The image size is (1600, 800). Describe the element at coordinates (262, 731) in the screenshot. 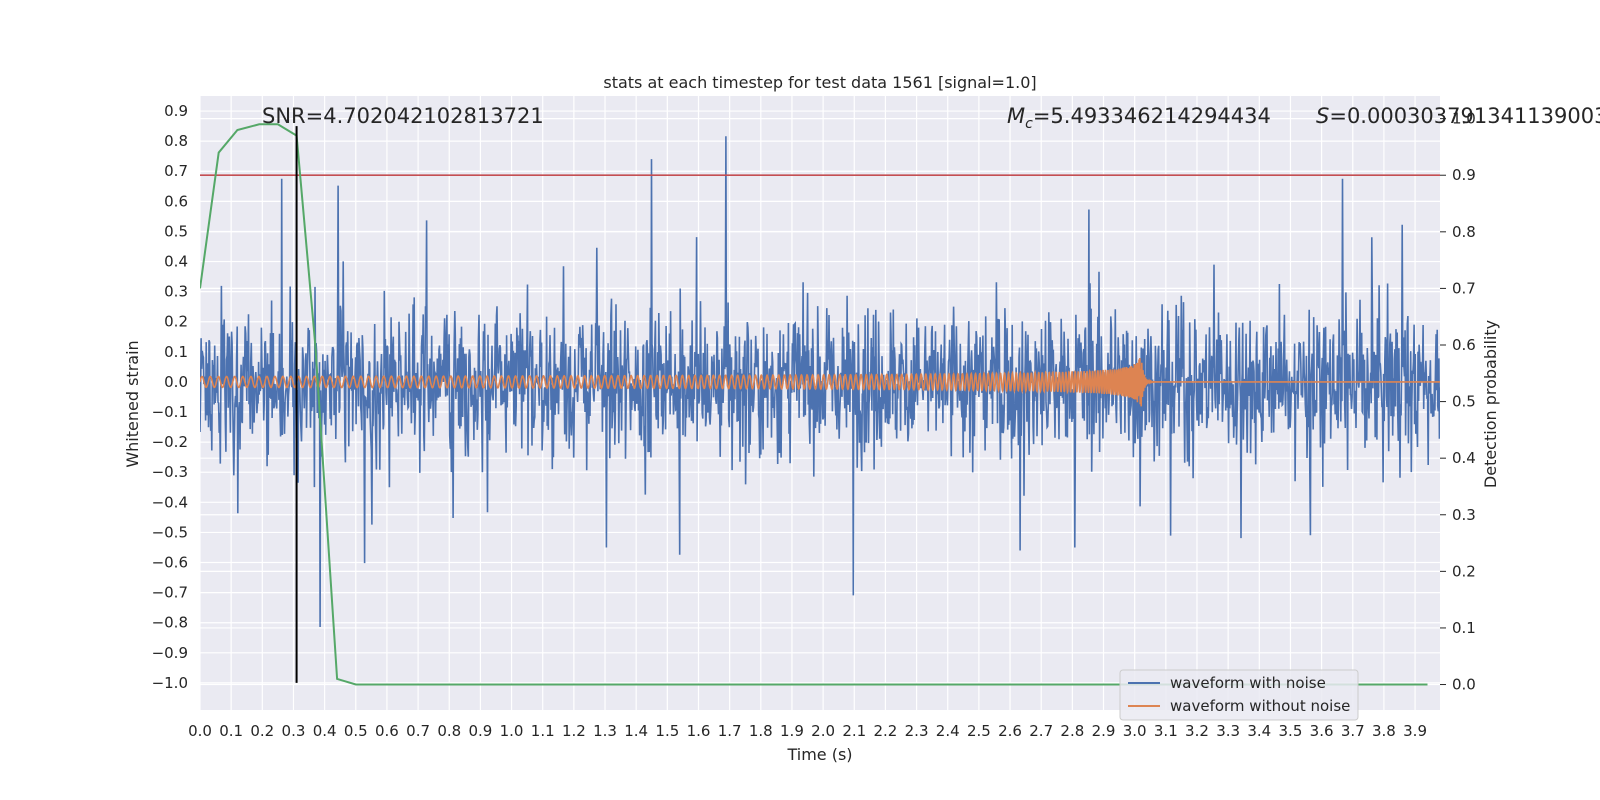

I see `x-tick-label: 0.2` at that location.